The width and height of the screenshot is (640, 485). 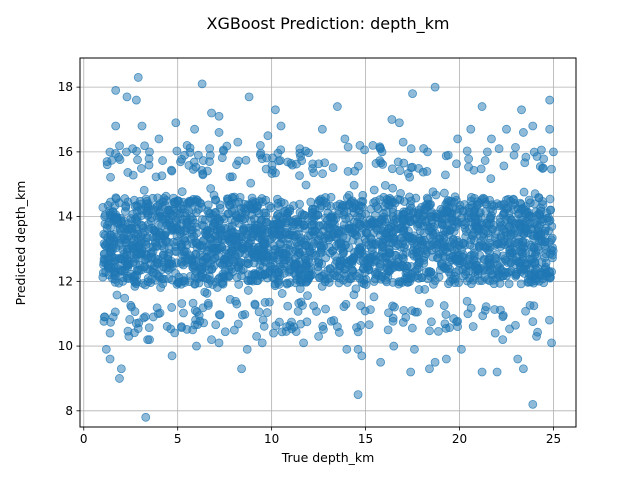 I want to click on chart-title: XGBoost Prediction: depth_km, so click(x=328, y=24).